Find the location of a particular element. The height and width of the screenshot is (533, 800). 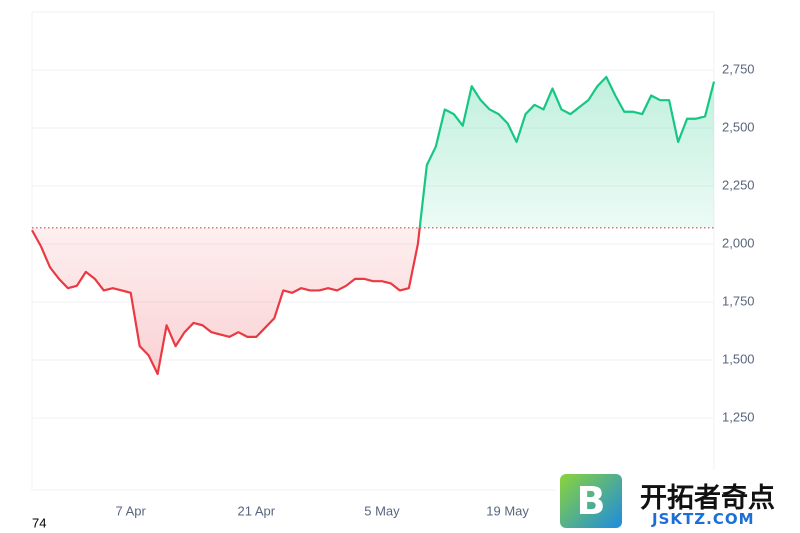

y-tick-label: 1,250 is located at coordinates (738, 417).